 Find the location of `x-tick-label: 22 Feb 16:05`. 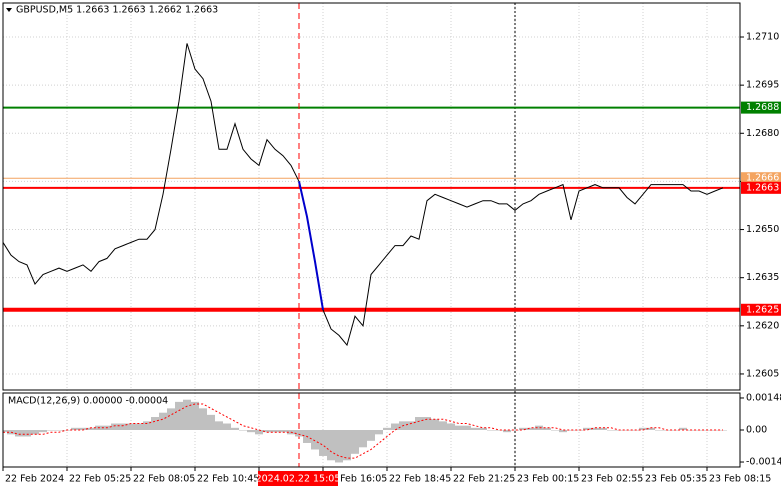

x-tick-label: 22 Feb 16:05 is located at coordinates (356, 479).